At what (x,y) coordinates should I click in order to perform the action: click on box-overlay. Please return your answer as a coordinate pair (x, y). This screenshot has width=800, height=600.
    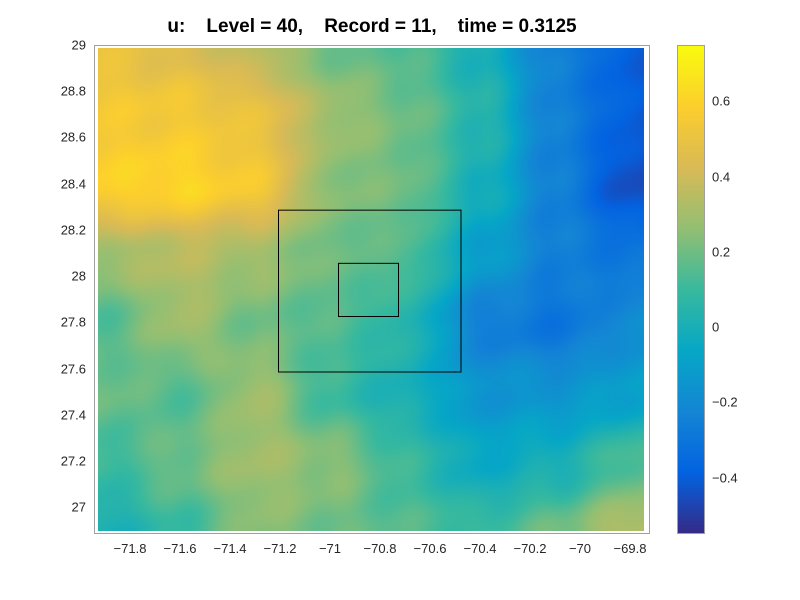
    Looking at the image, I should click on (370, 291).